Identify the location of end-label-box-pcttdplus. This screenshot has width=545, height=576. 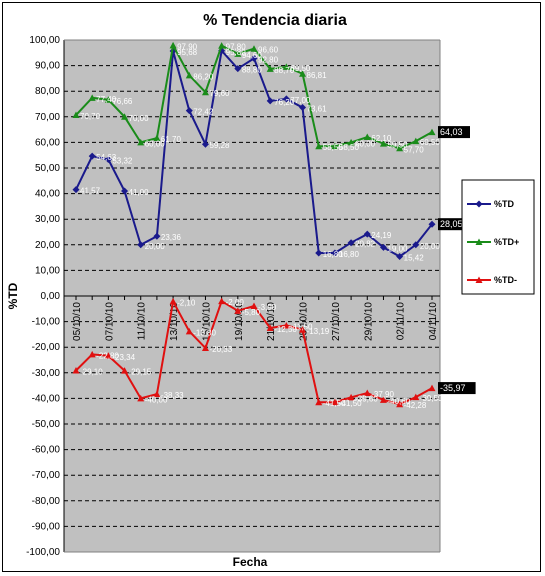
(454, 132).